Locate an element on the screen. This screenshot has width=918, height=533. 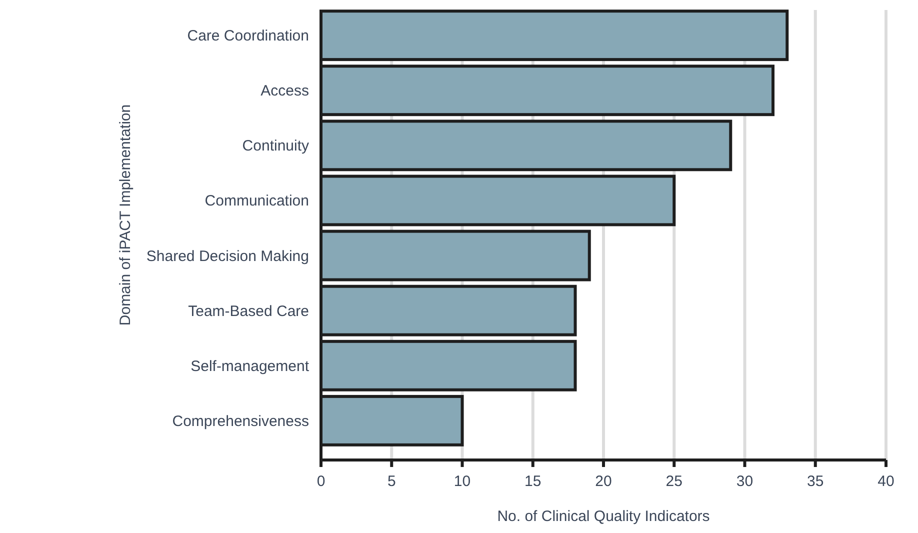
y-tick-label: Team-Based Care is located at coordinates (248, 311).